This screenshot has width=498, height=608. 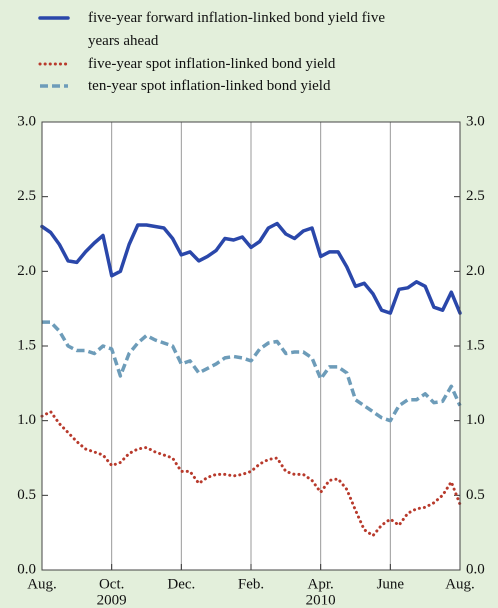 What do you see at coordinates (475, 345) in the screenshot?
I see `y2-tick-label: 1.5` at bounding box center [475, 345].